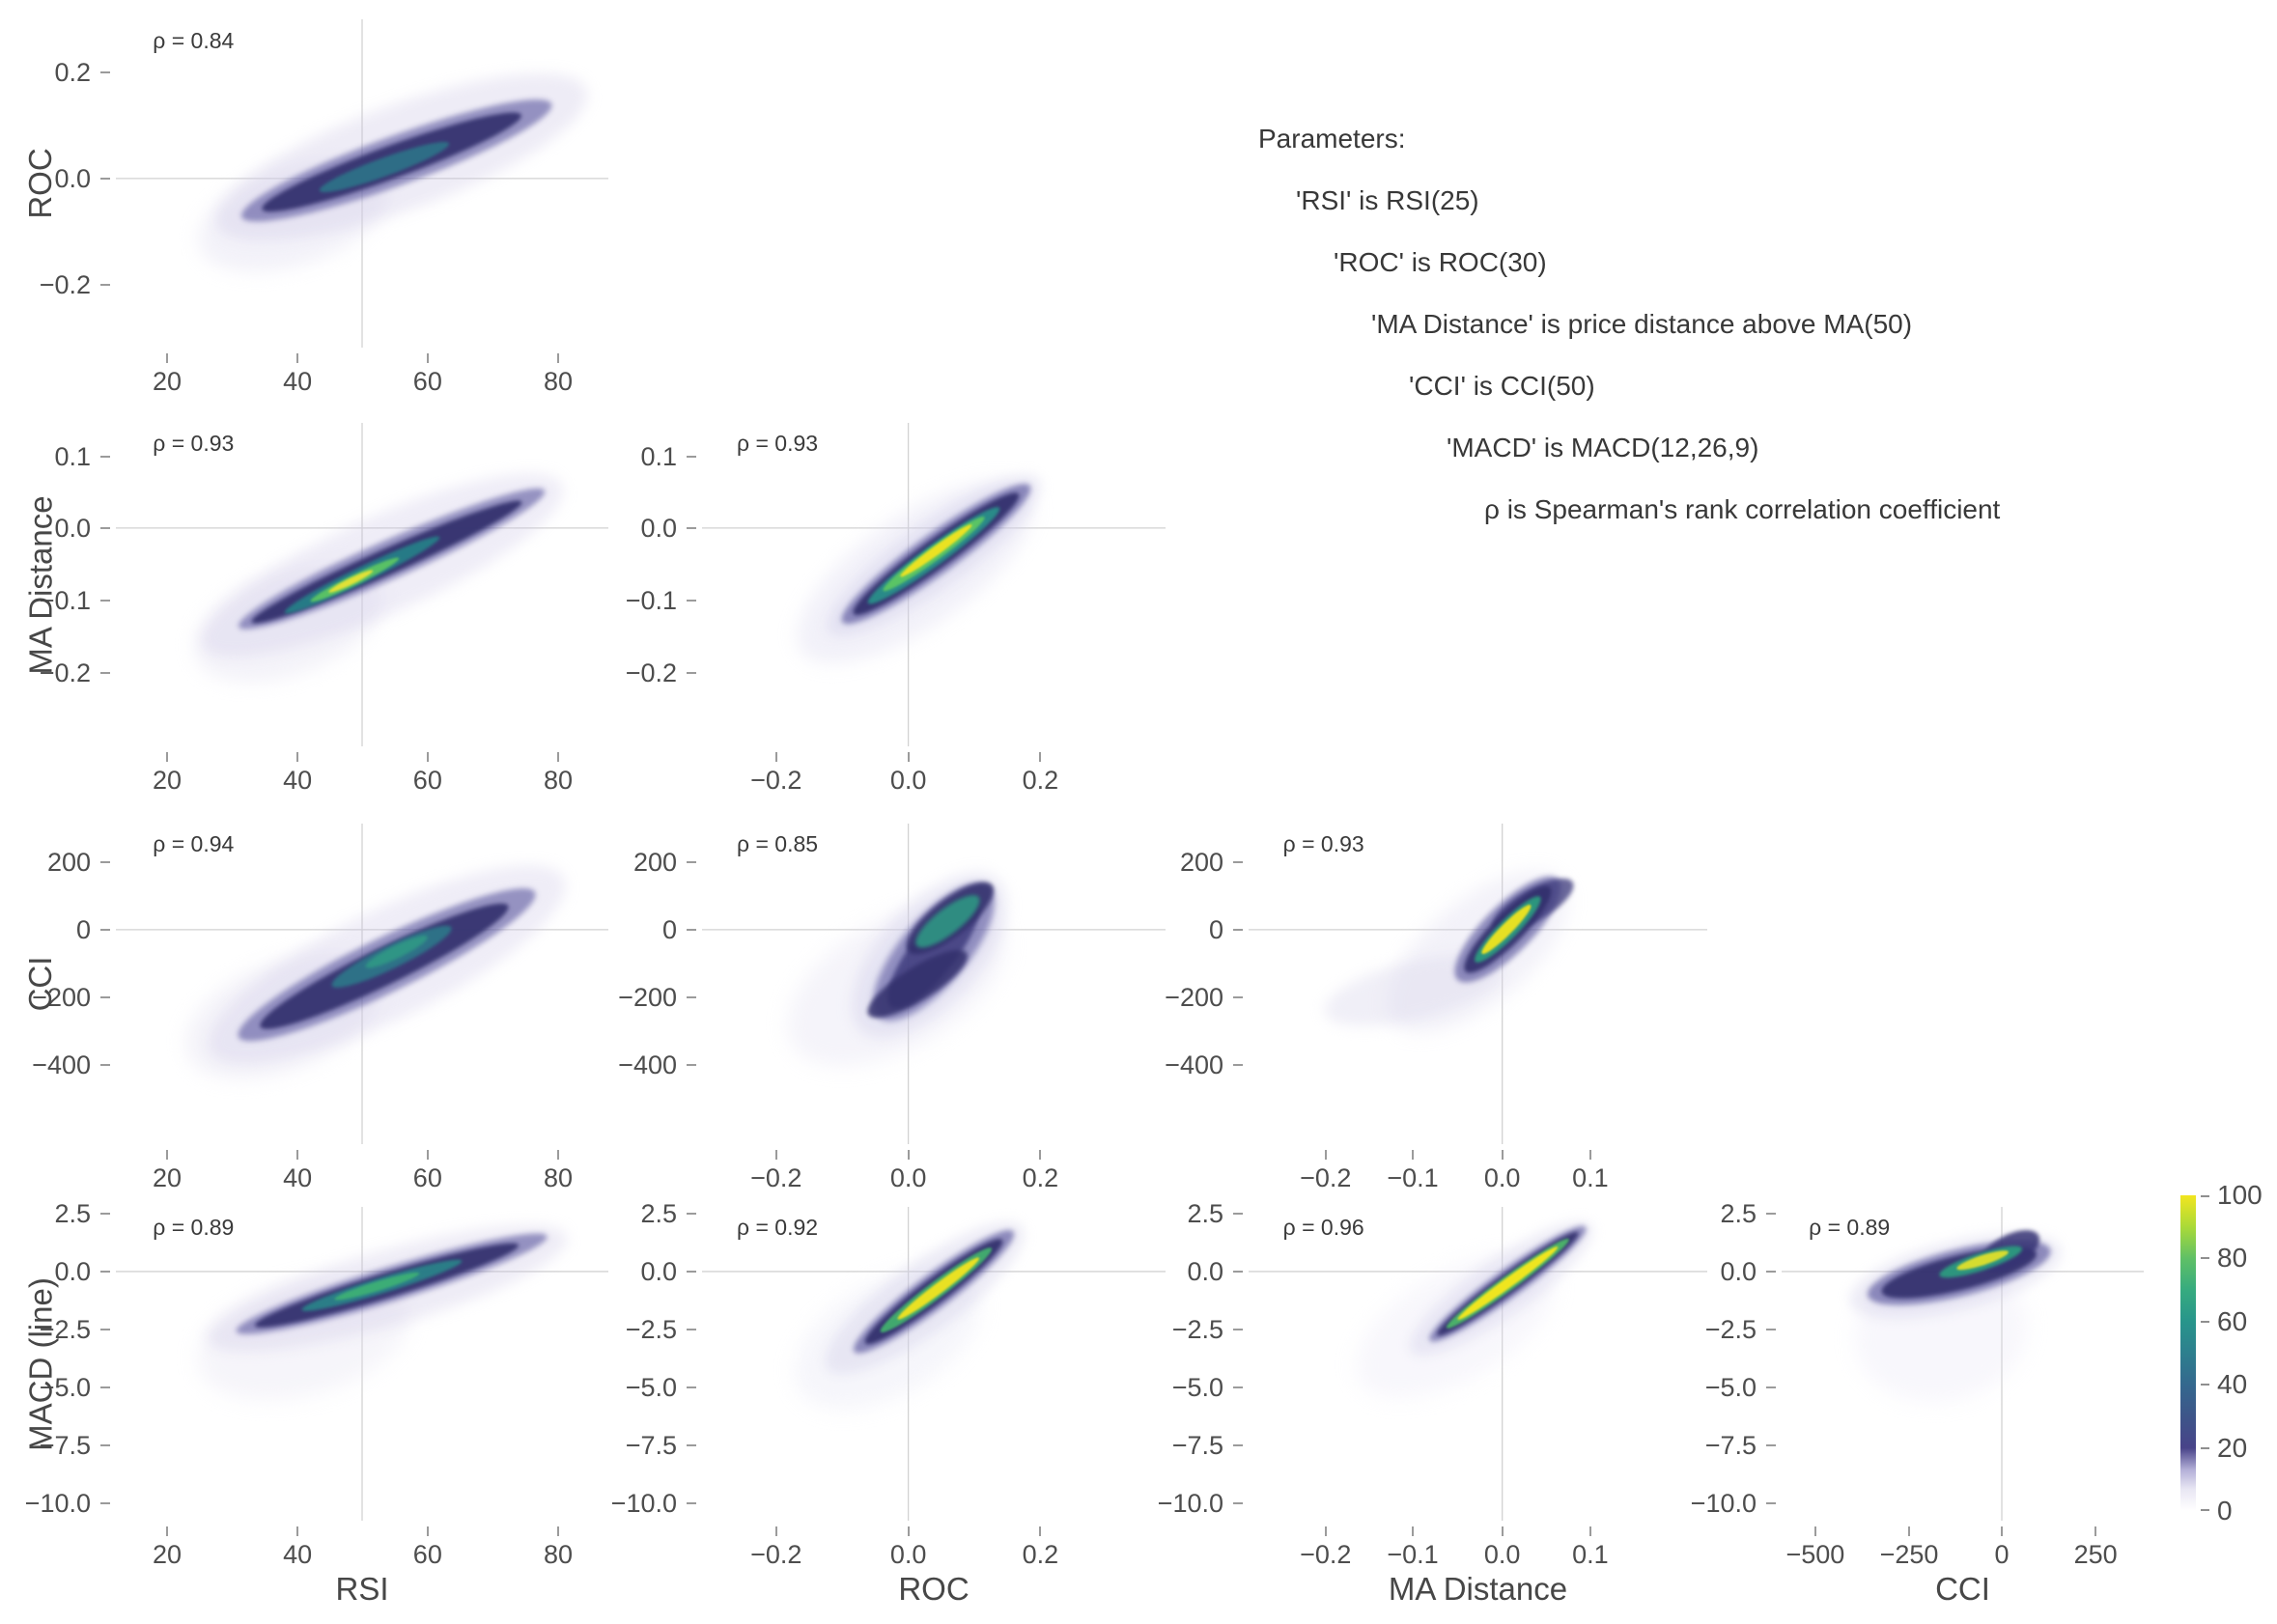  What do you see at coordinates (194, 1228) in the screenshot?
I see `rho-annotation: ρ = 0.89` at bounding box center [194, 1228].